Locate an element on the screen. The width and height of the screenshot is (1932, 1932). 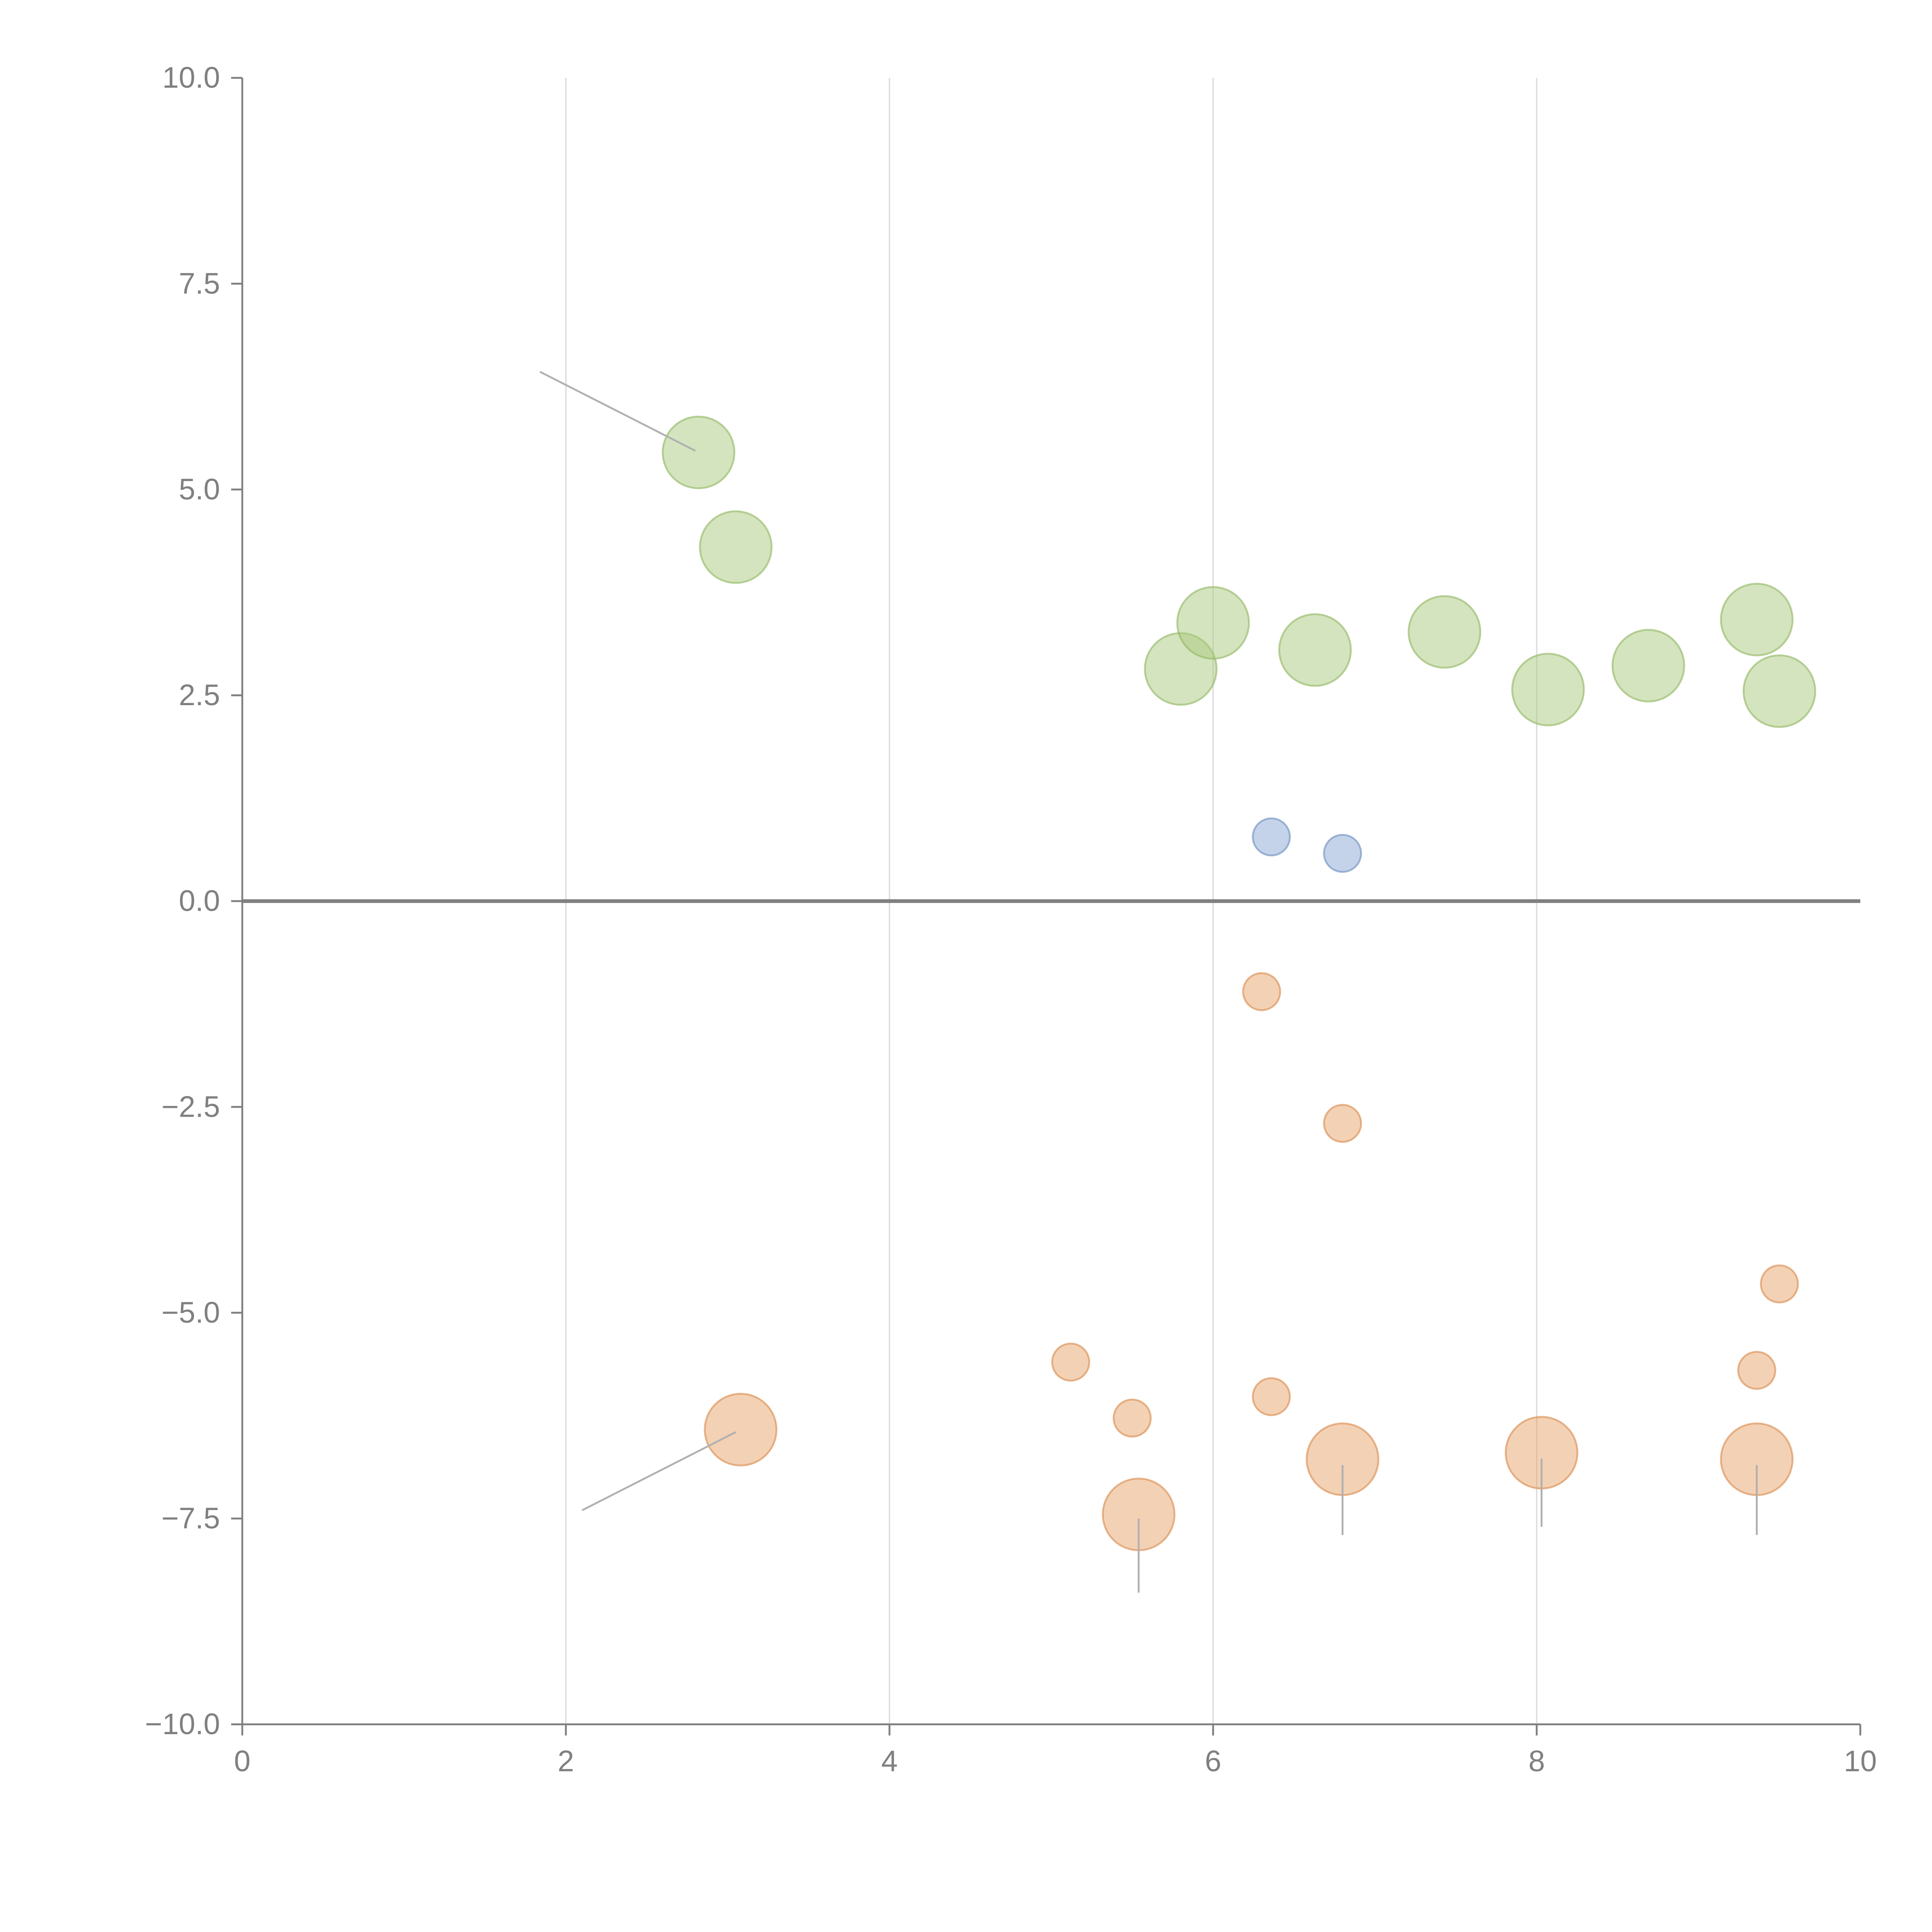
y-tick-label: −10.0 is located at coordinates (183, 1725).